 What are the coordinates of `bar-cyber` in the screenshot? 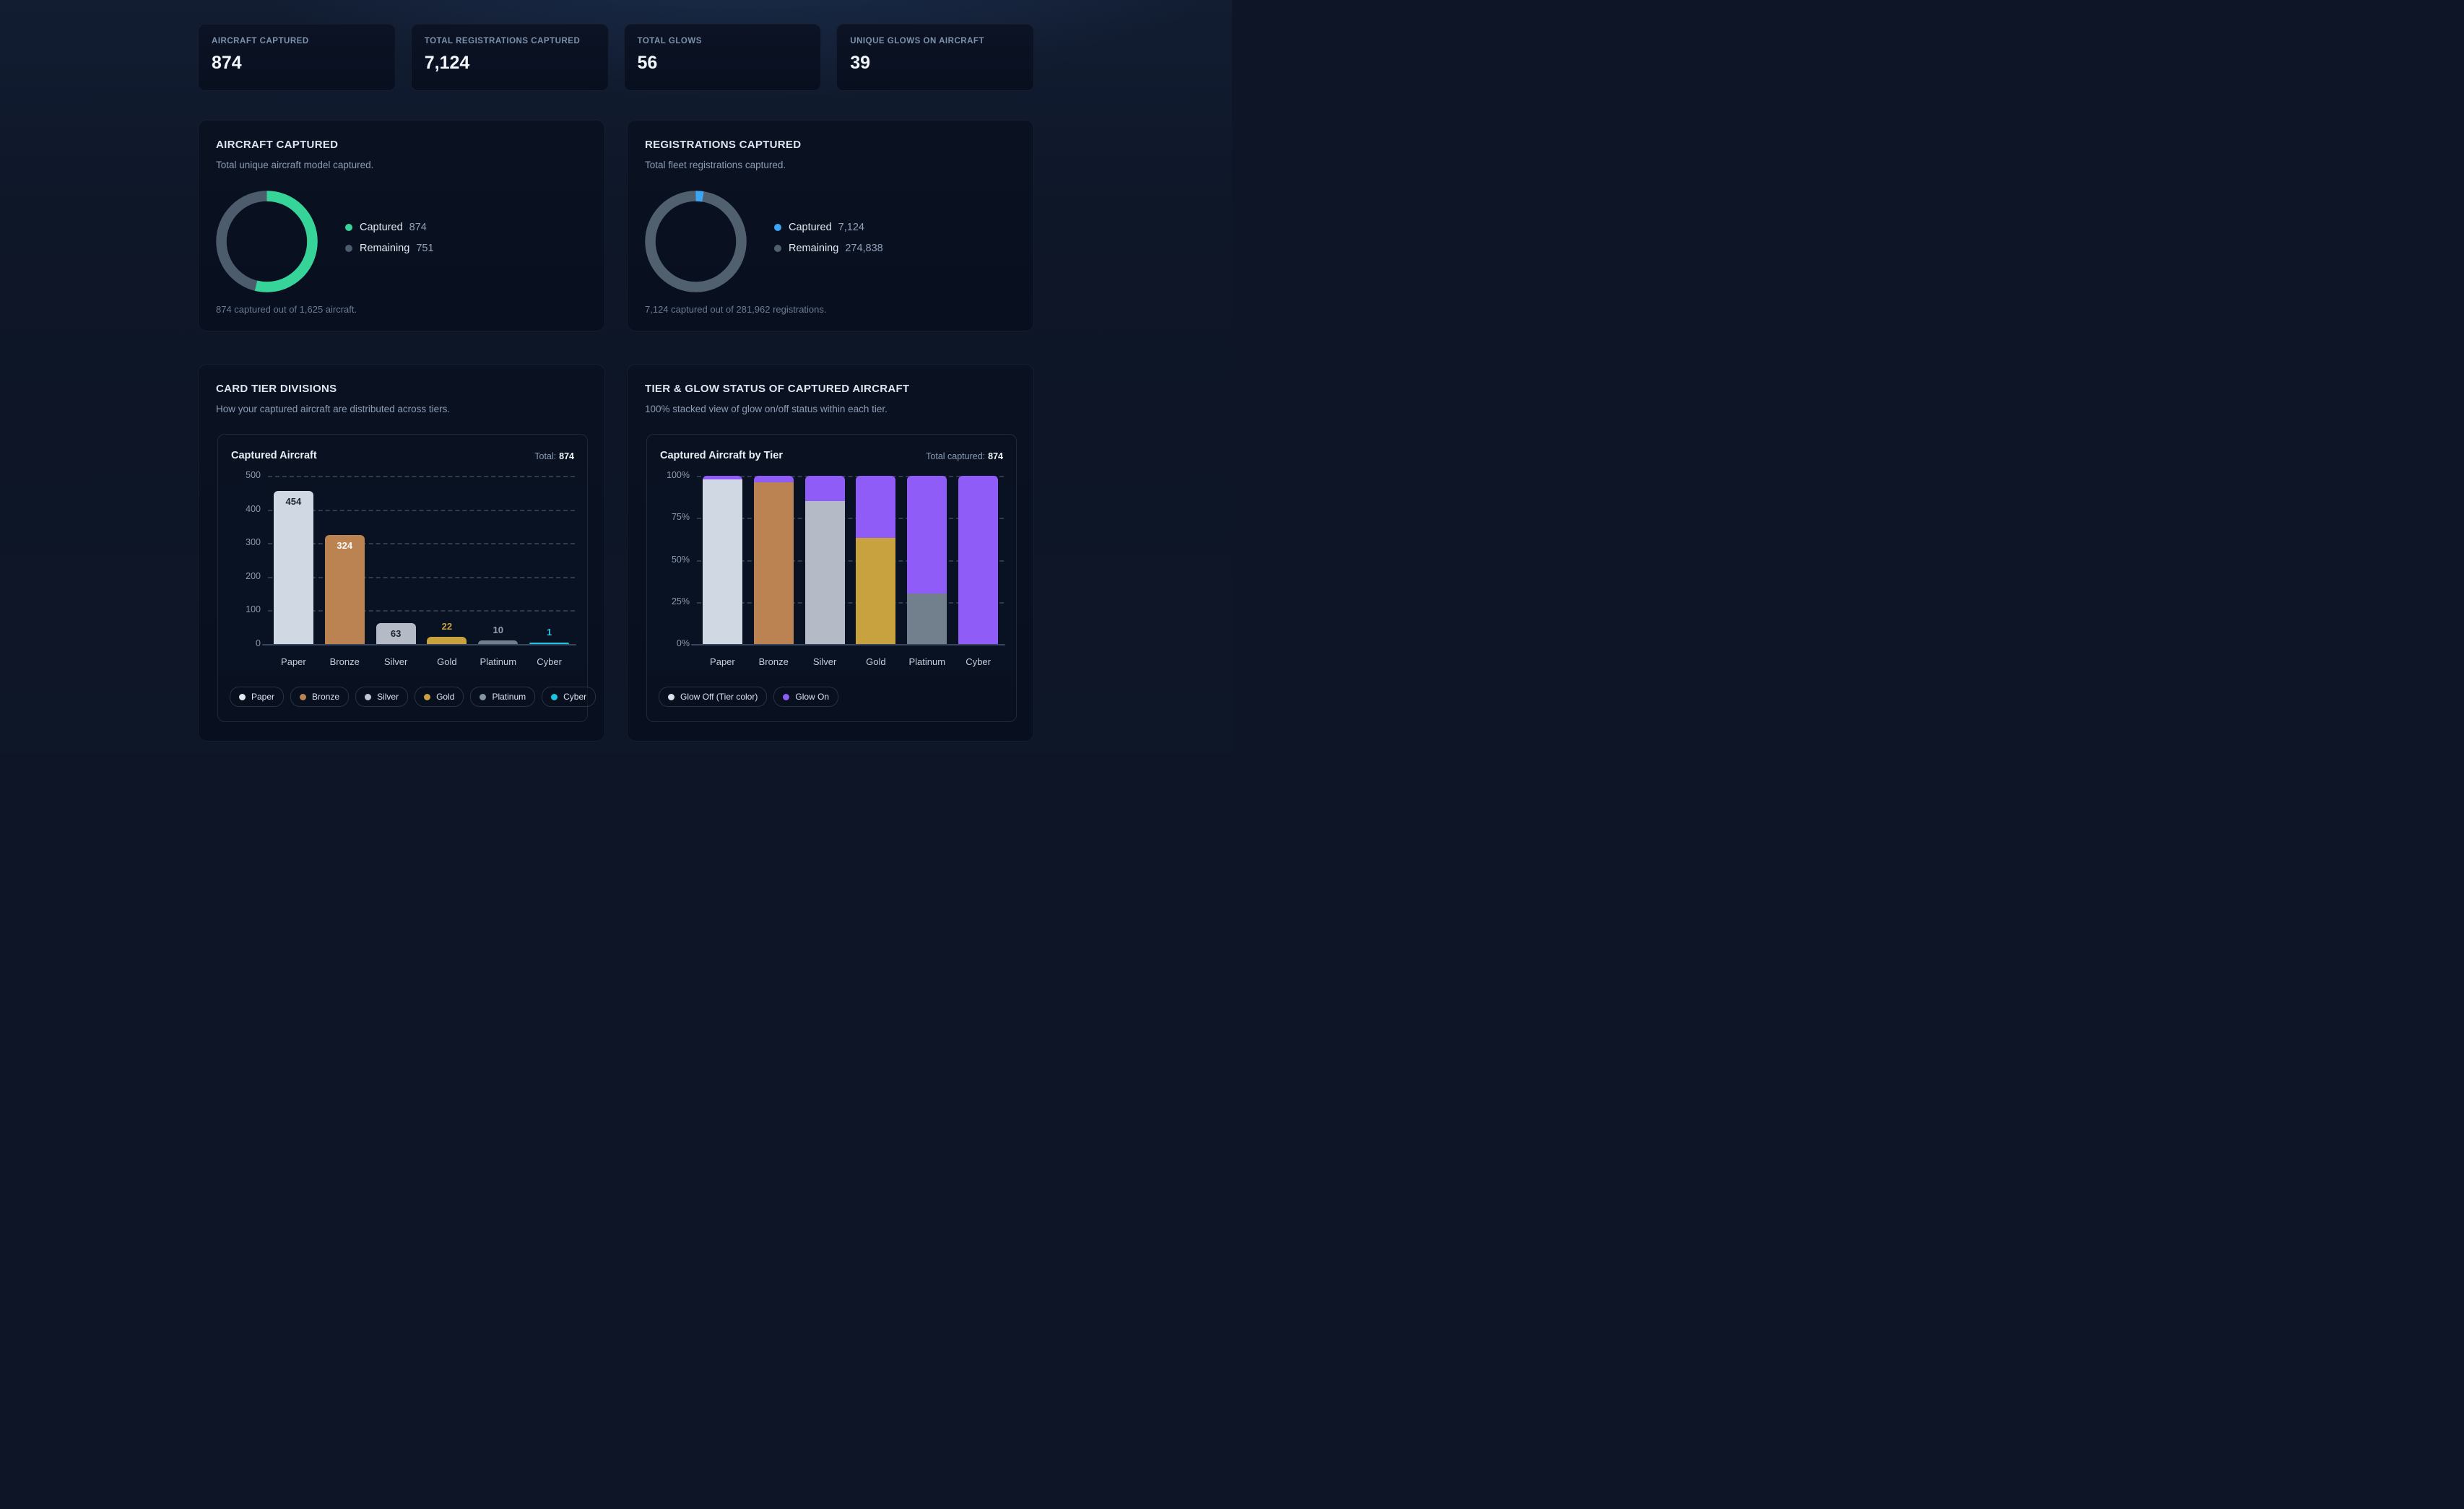 It's located at (549, 643).